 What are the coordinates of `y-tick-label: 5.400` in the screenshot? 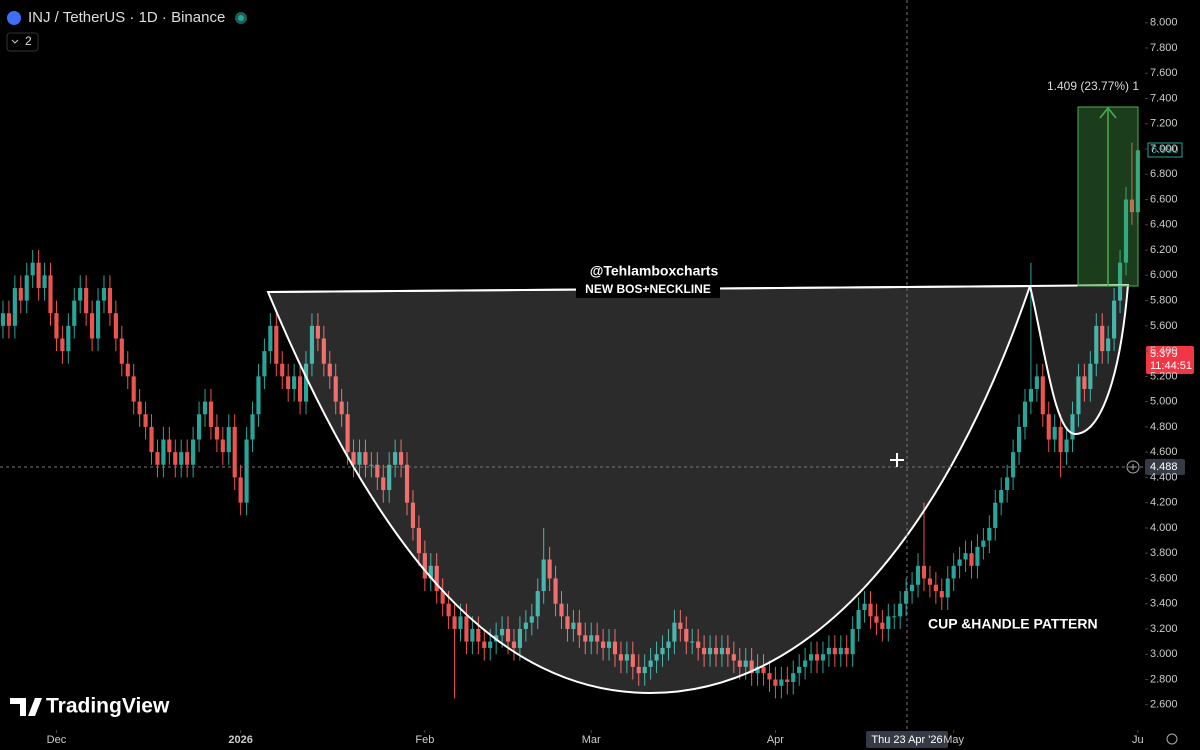 It's located at (1164, 351).